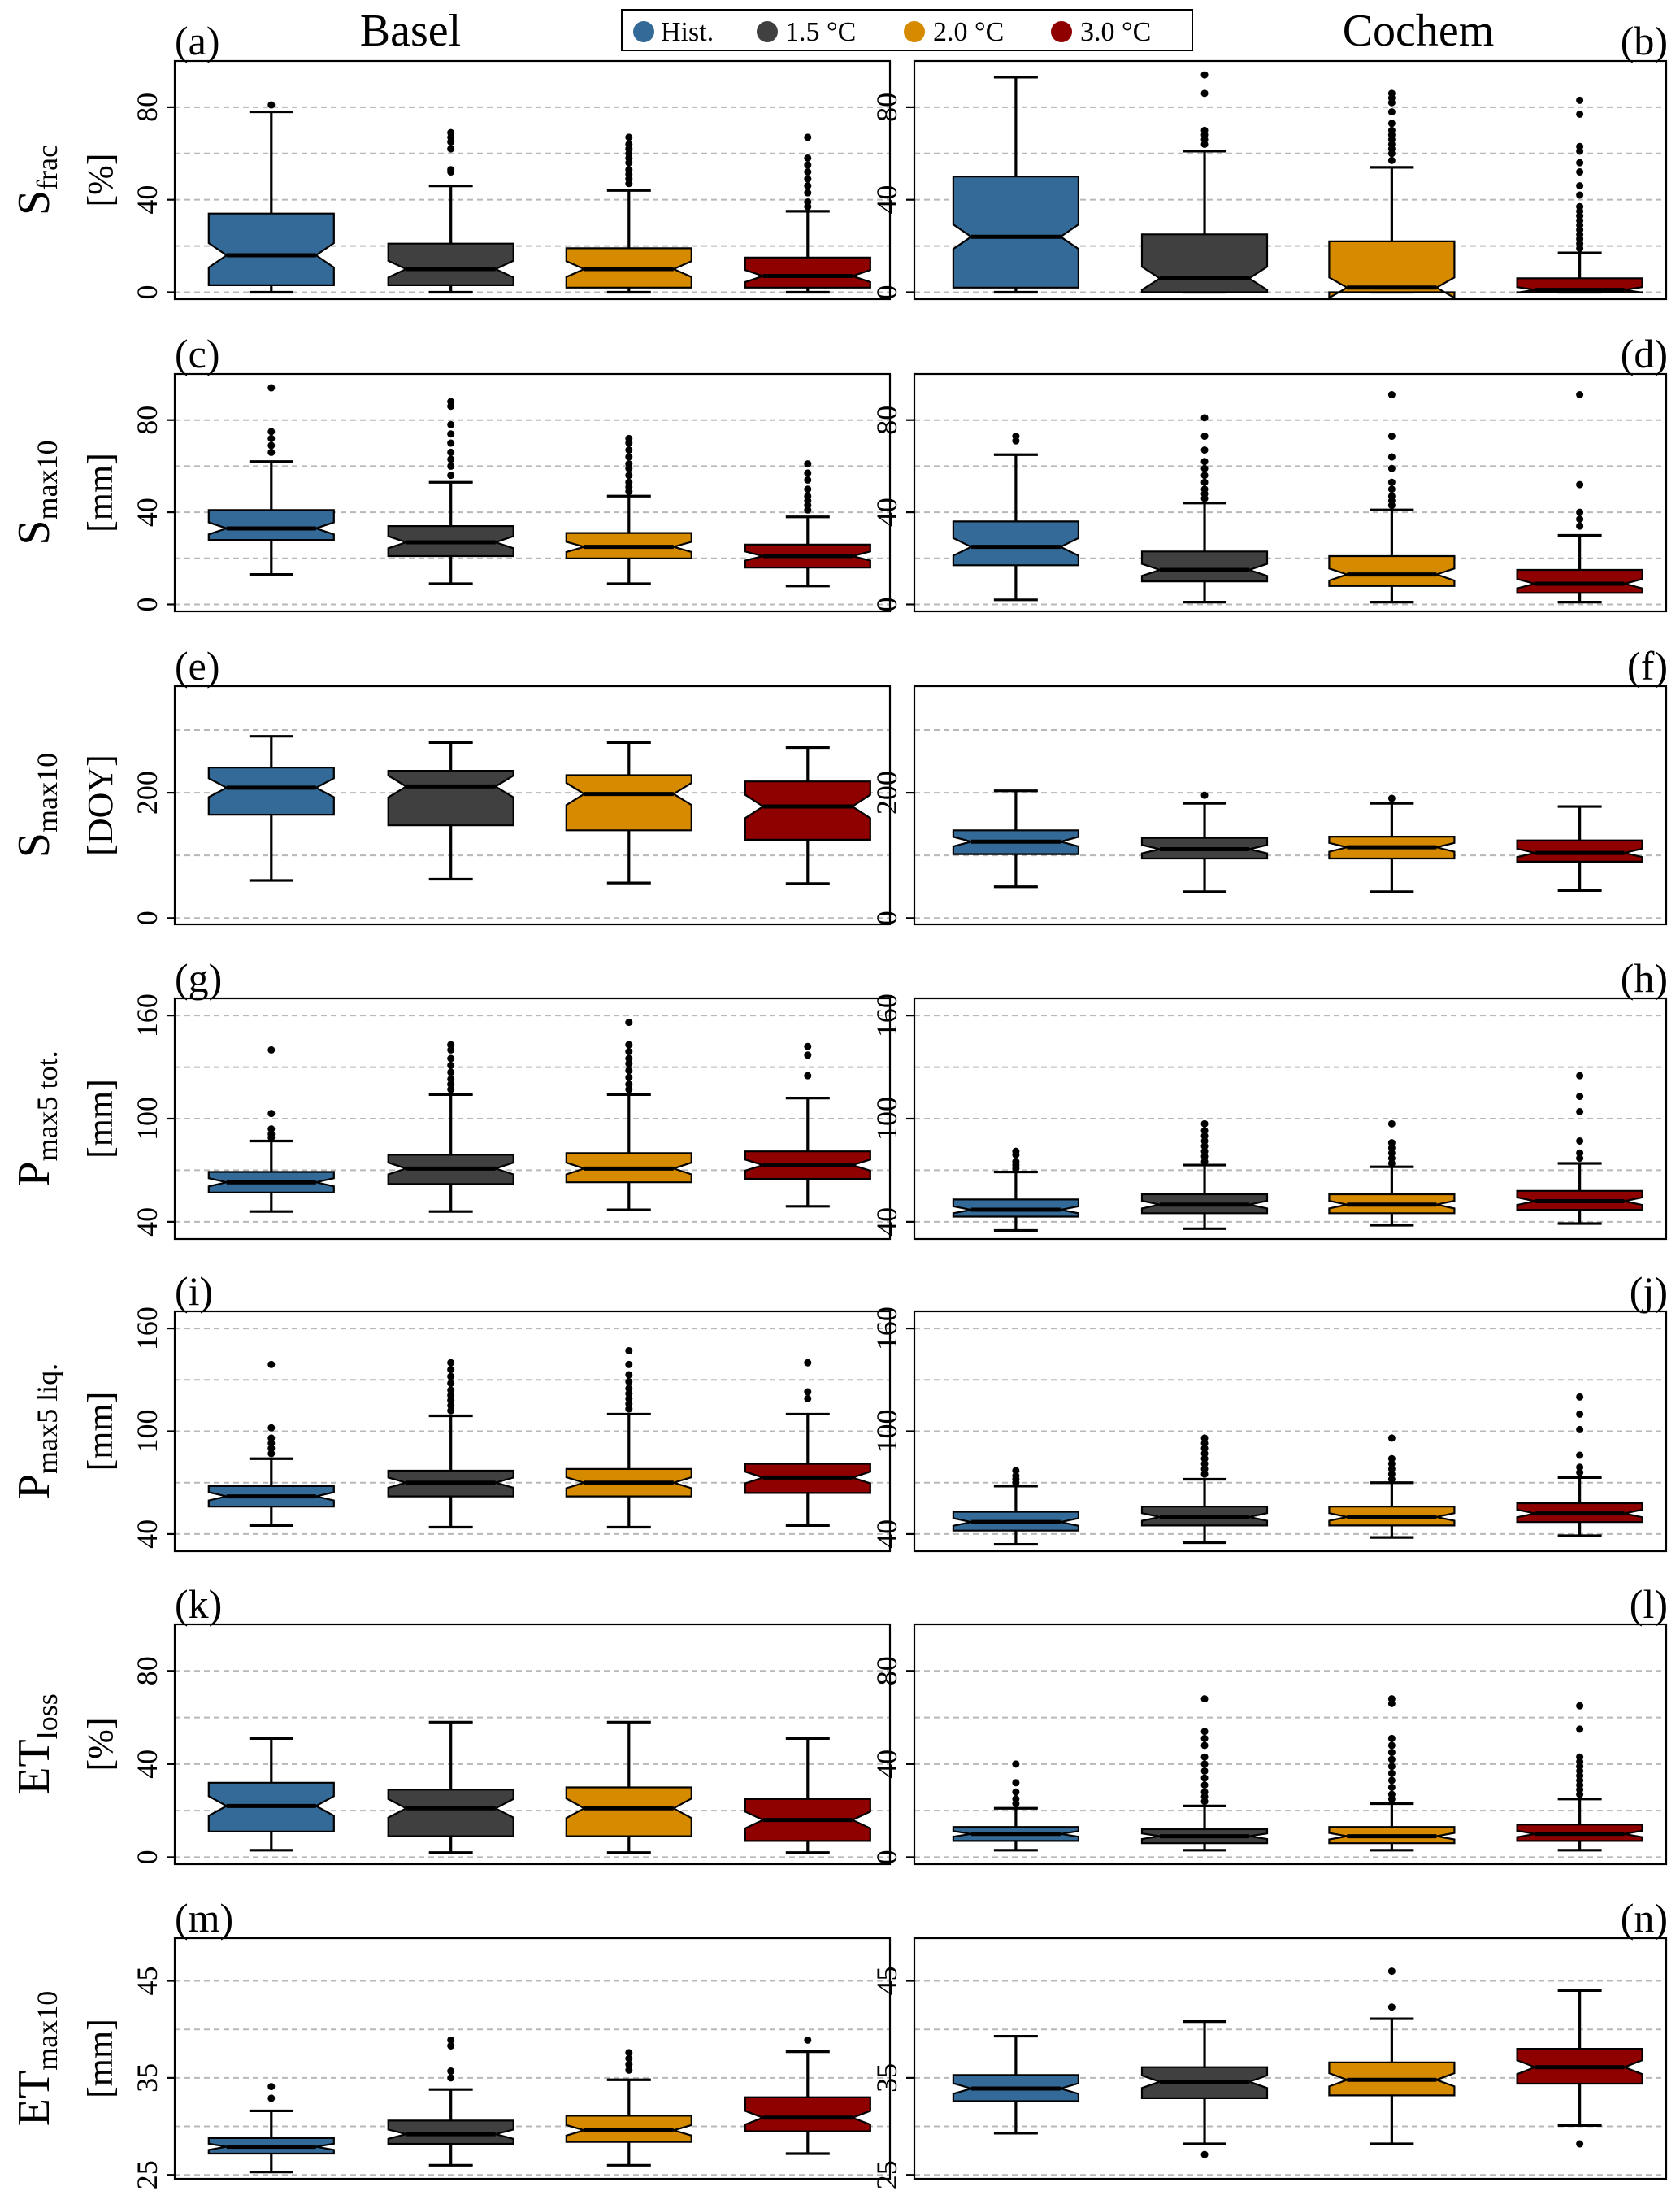 The height and width of the screenshot is (2191, 1680). Describe the element at coordinates (147, 1015) in the screenshot. I see `y-tick-label: 160` at that location.